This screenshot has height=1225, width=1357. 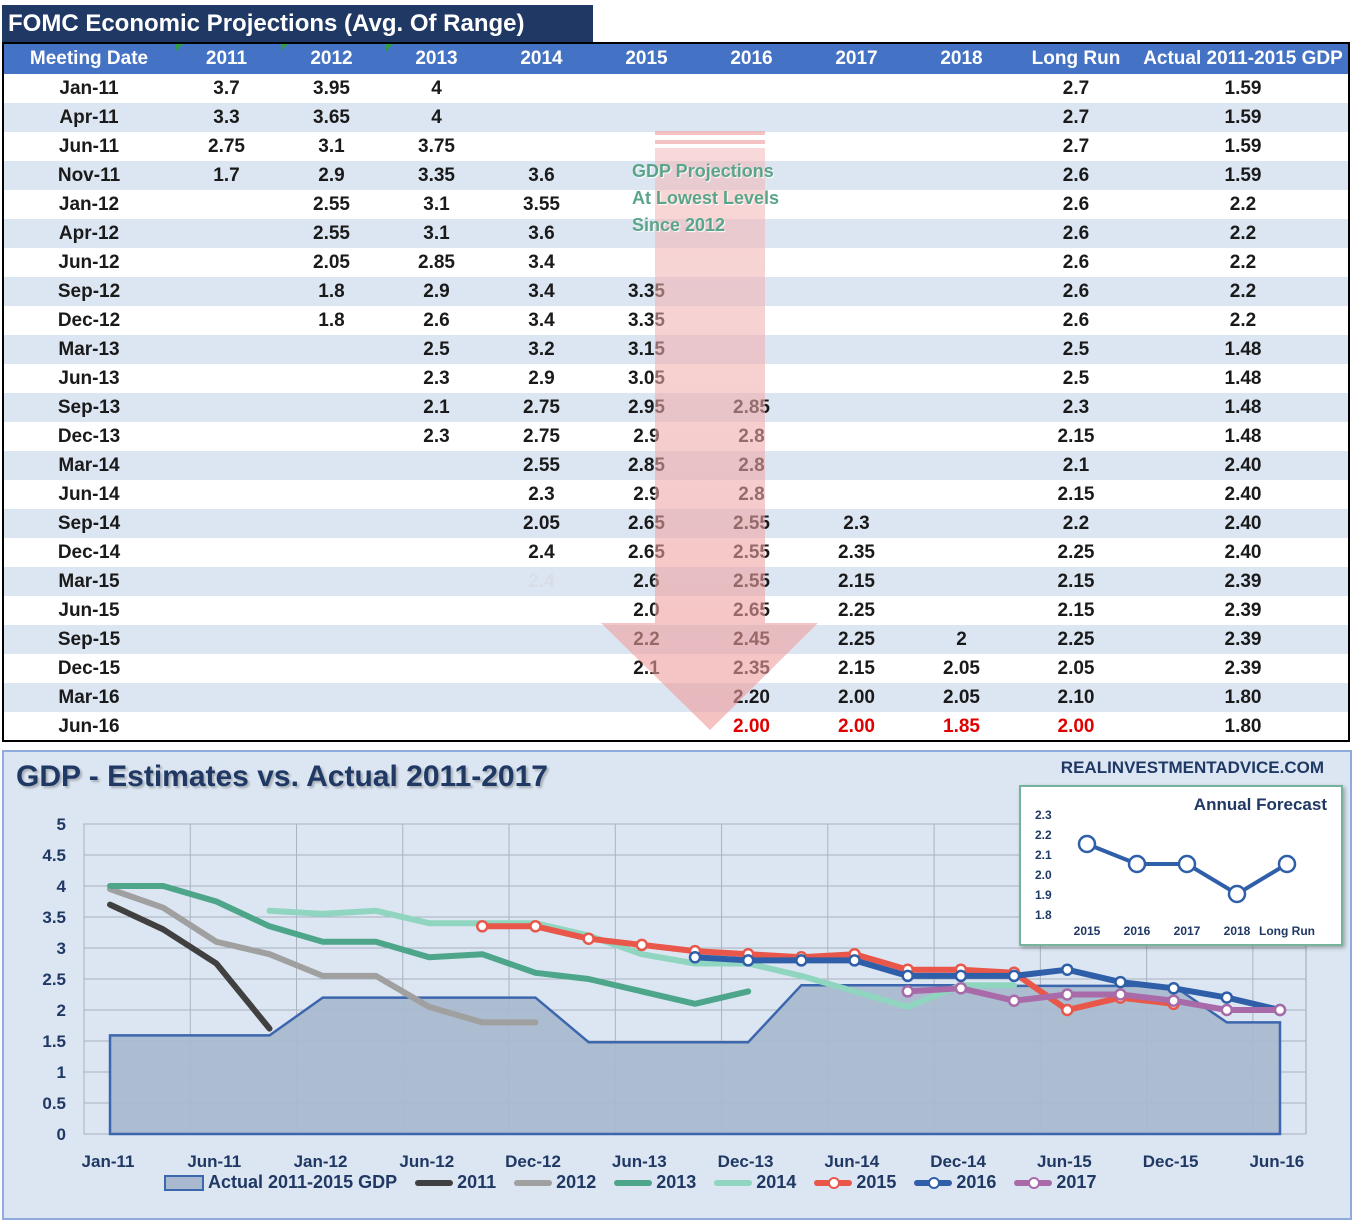 I want to click on legend-swatch, so click(x=633, y=1182).